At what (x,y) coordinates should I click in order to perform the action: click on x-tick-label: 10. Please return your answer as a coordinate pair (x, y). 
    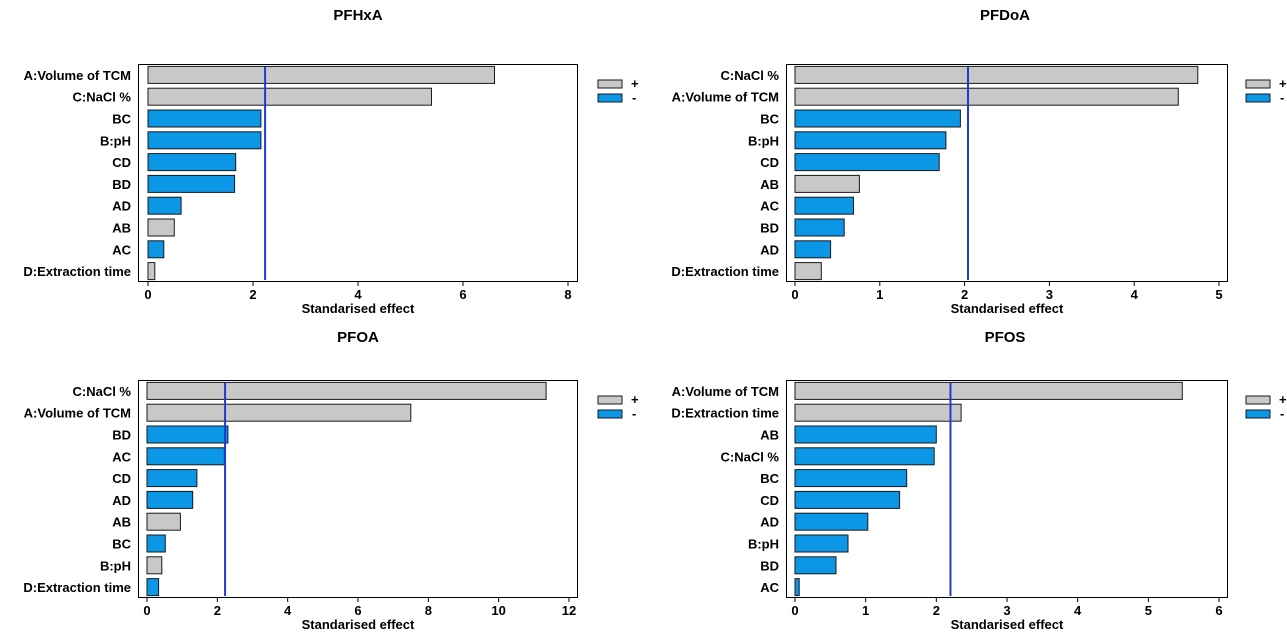
    Looking at the image, I should click on (498, 610).